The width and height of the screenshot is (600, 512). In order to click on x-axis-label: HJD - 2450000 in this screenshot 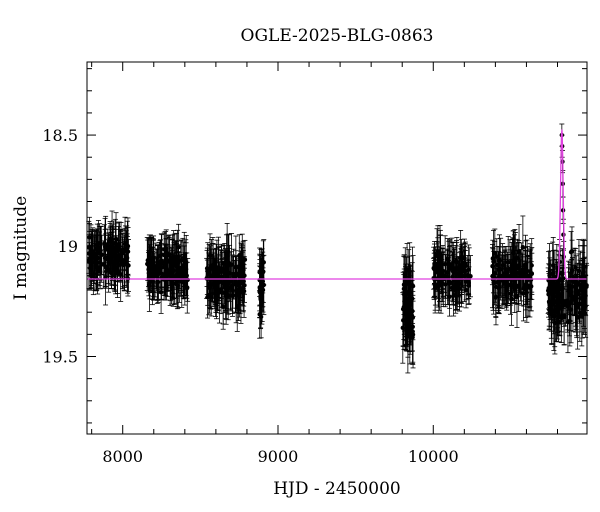, I will do `click(337, 489)`.